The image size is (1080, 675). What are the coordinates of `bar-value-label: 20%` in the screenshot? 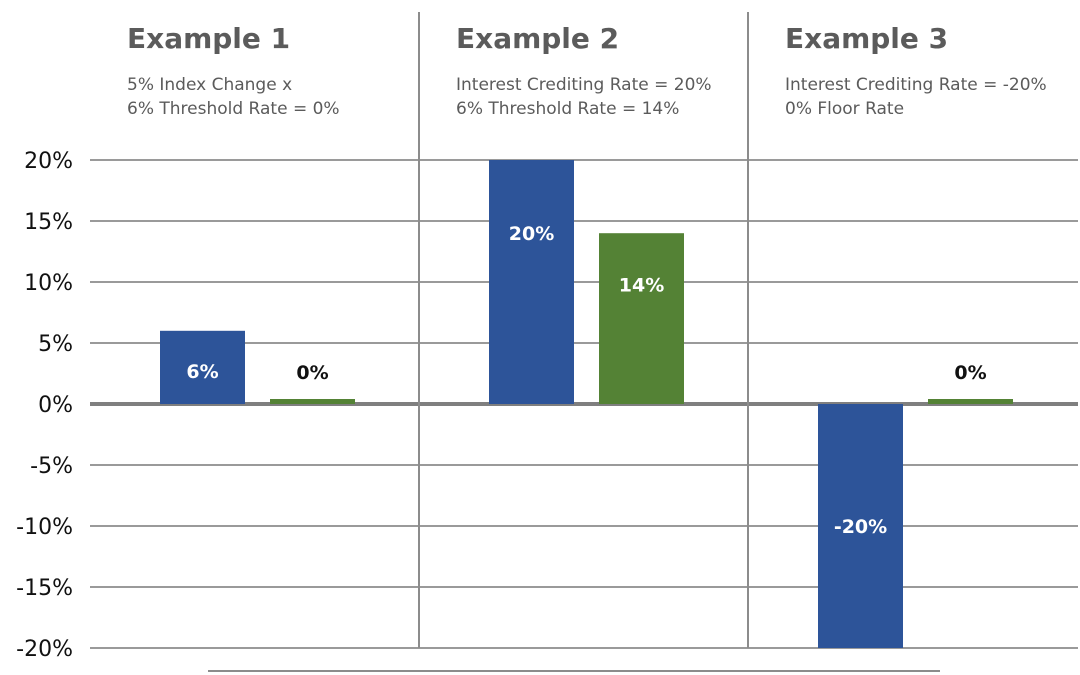 It's located at (531, 234).